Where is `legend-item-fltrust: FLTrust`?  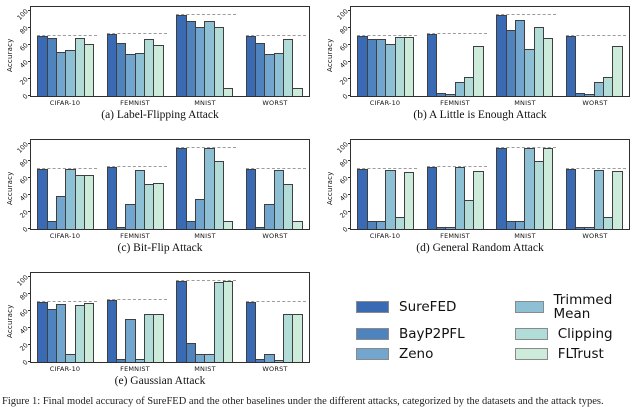 legend-item-fltrust: FLTrust is located at coordinates (577, 354).